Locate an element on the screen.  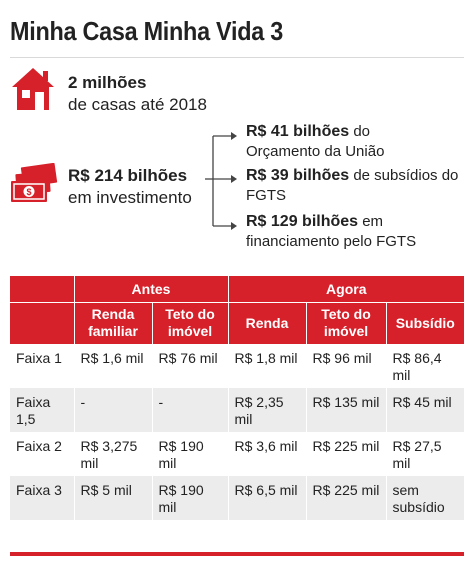
table-cell: R$ 96 mil is located at coordinates (346, 366).